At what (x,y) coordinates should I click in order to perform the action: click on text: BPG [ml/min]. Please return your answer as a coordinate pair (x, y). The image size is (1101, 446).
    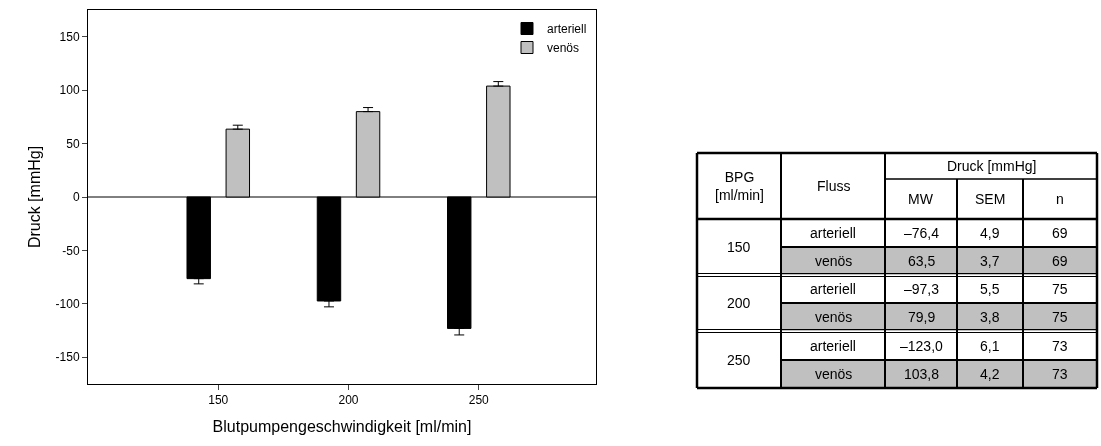
    Looking at the image, I should click on (739, 186).